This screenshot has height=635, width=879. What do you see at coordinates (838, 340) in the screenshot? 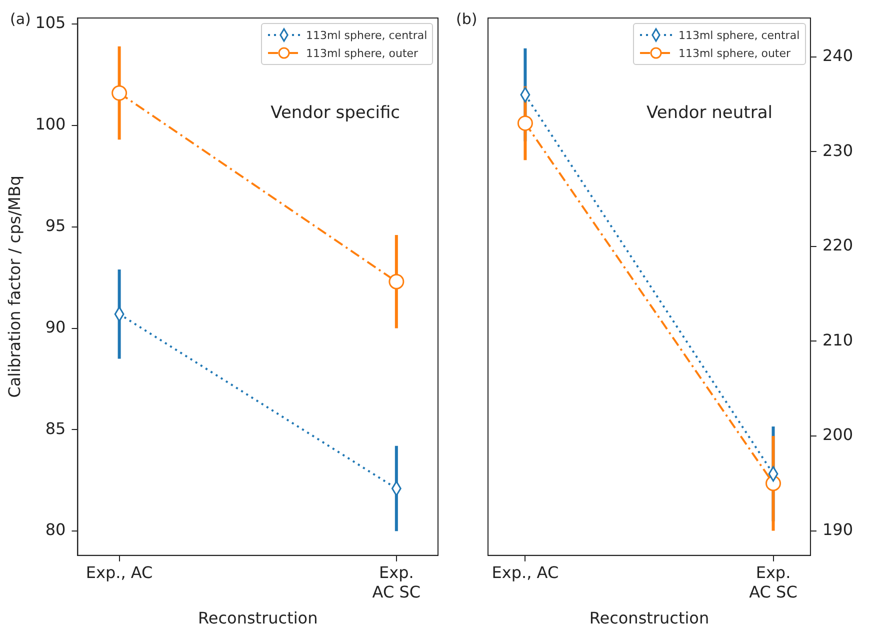
I see `y2-tick-label: 210` at bounding box center [838, 340].